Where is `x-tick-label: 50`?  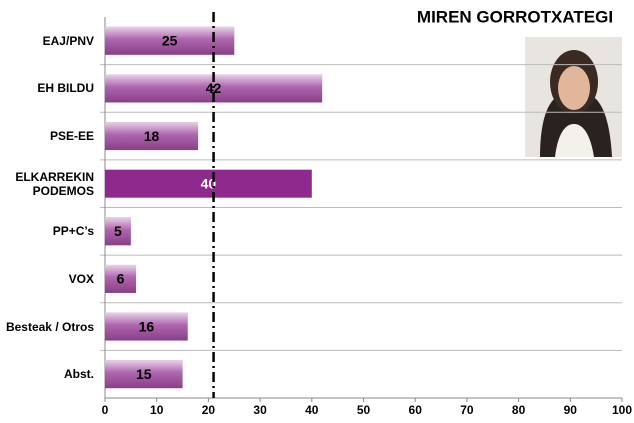
x-tick-label: 50 is located at coordinates (364, 410).